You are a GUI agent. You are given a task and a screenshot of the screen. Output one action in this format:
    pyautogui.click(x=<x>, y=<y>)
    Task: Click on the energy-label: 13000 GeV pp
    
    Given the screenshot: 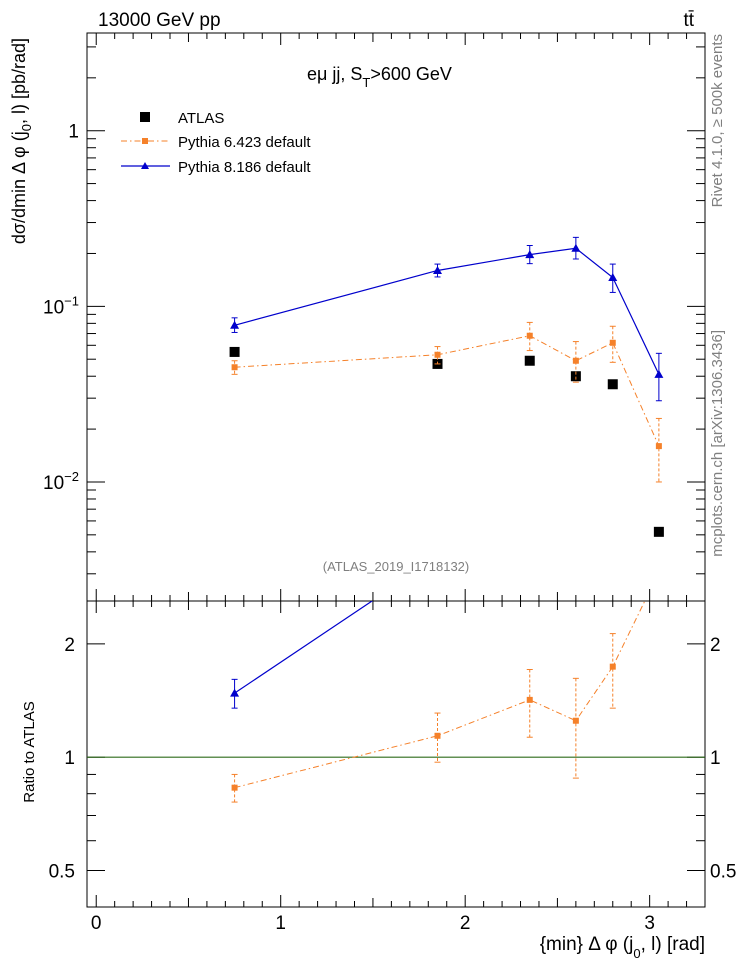 What is the action you would take?
    pyautogui.click(x=159, y=20)
    